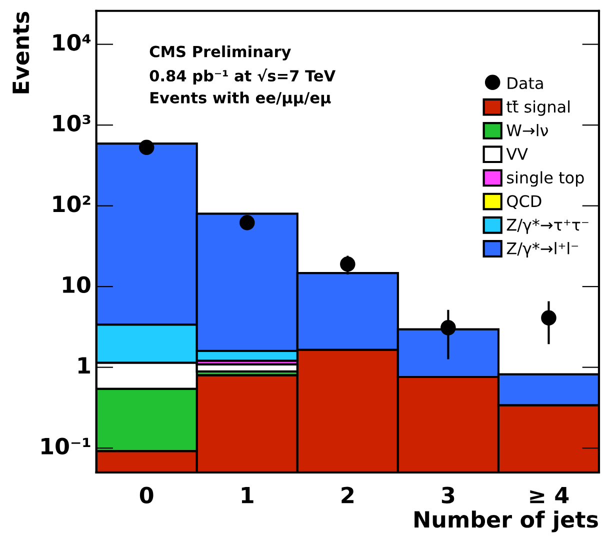 The image size is (602, 543). Describe the element at coordinates (348, 495) in the screenshot. I see `x-tick-label: 2` at that location.